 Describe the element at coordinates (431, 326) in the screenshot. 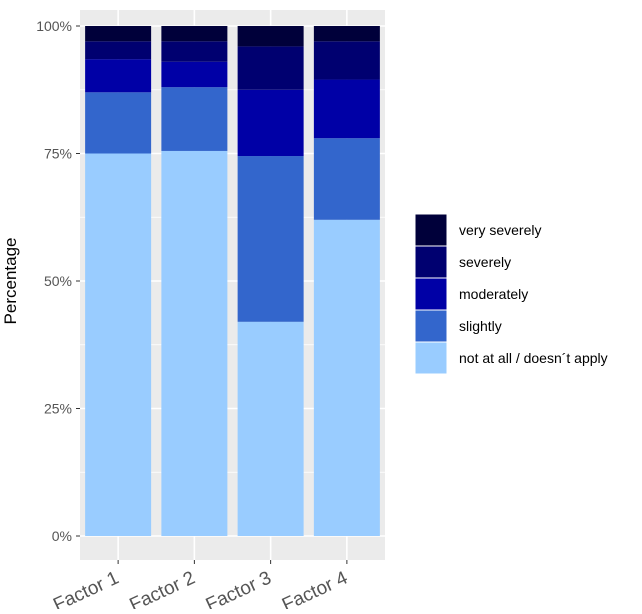

I see `legend-key-slightly` at that location.